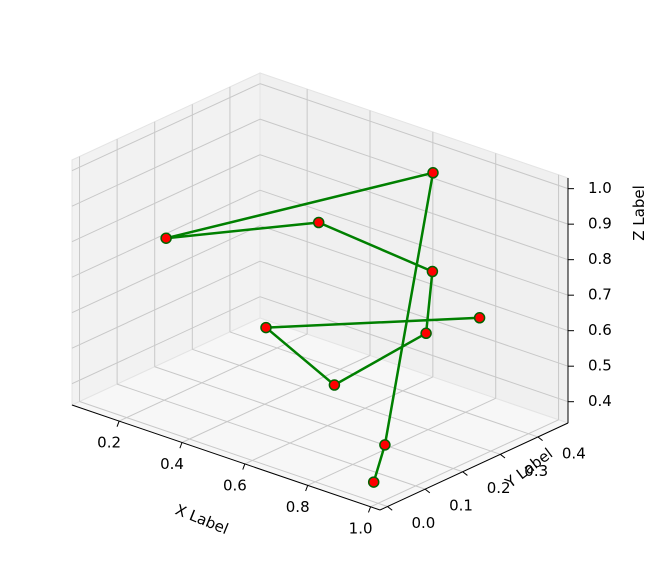  I want to click on x-axis-line, so click(226, 457).